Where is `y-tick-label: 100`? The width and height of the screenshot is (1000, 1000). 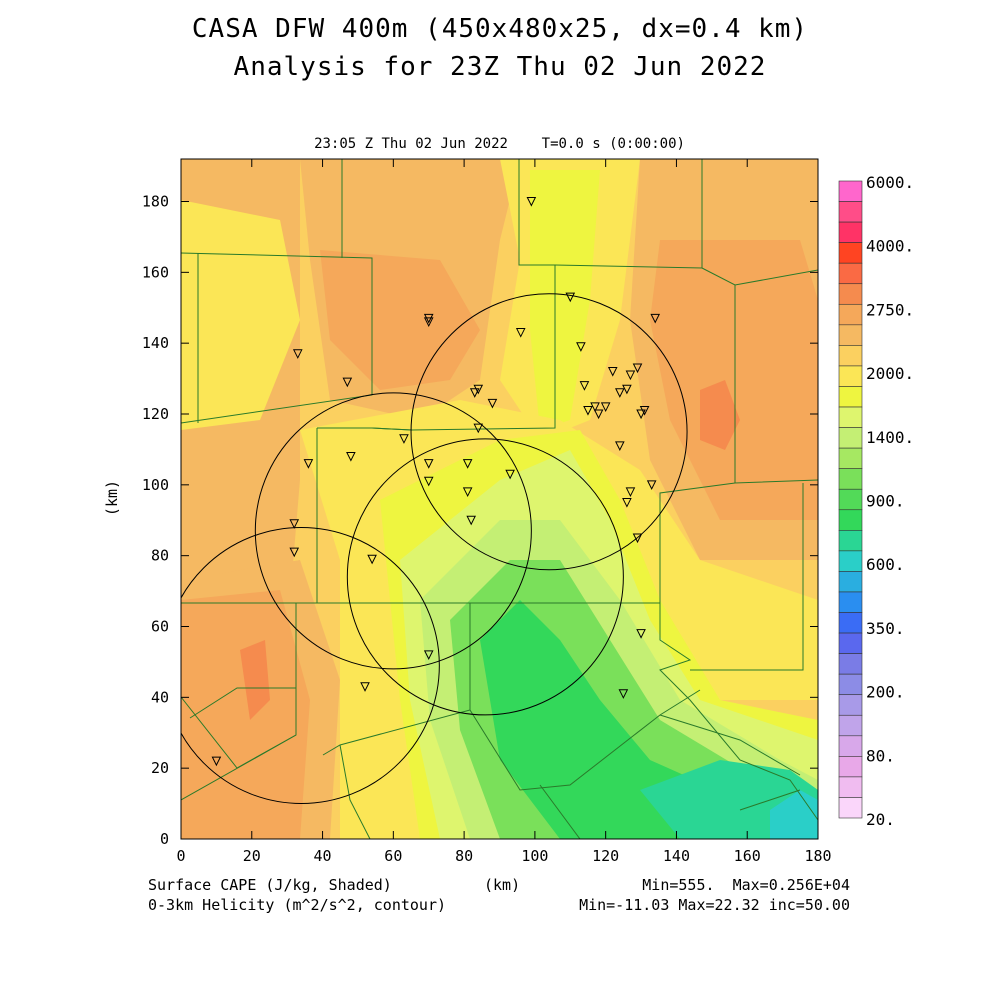
y-tick-label: 100 is located at coordinates (155, 485).